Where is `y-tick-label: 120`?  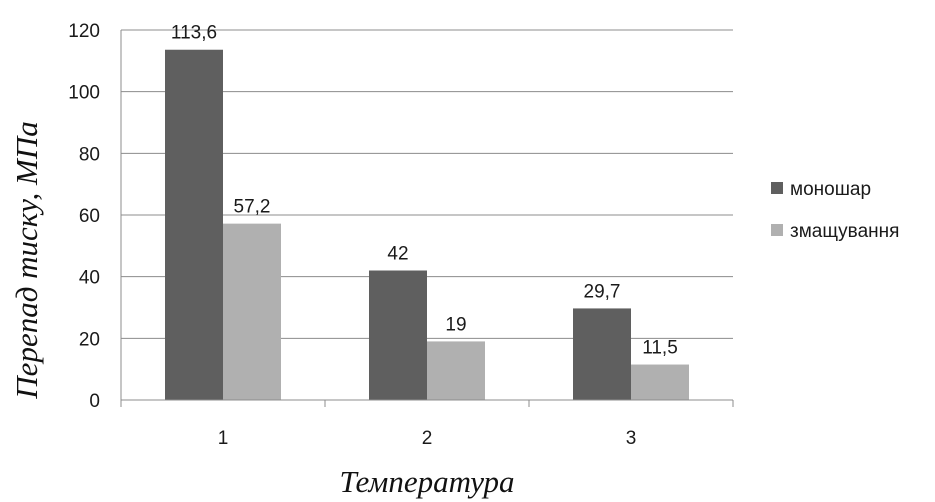
y-tick-label: 120 is located at coordinates (84, 31).